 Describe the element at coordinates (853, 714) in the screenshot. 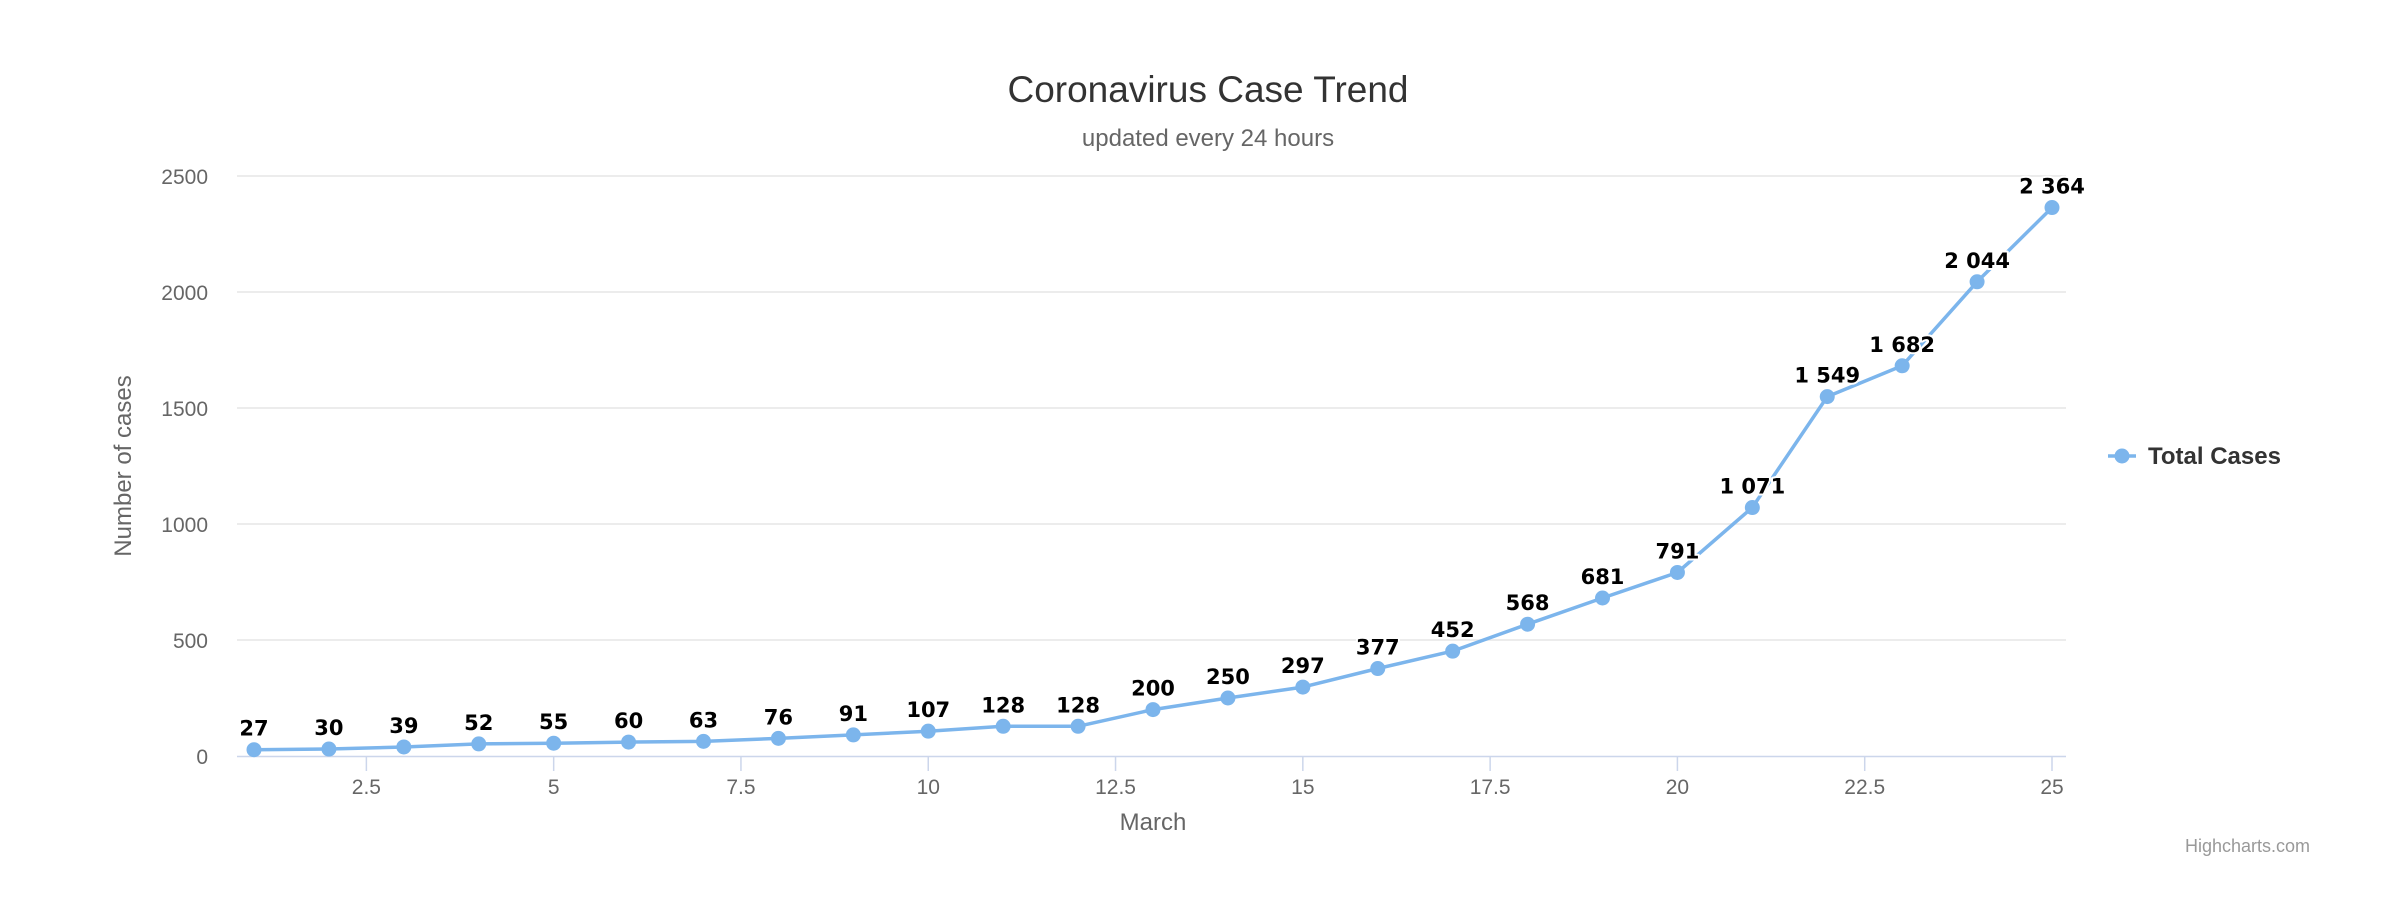

I see `data-label: 91` at that location.